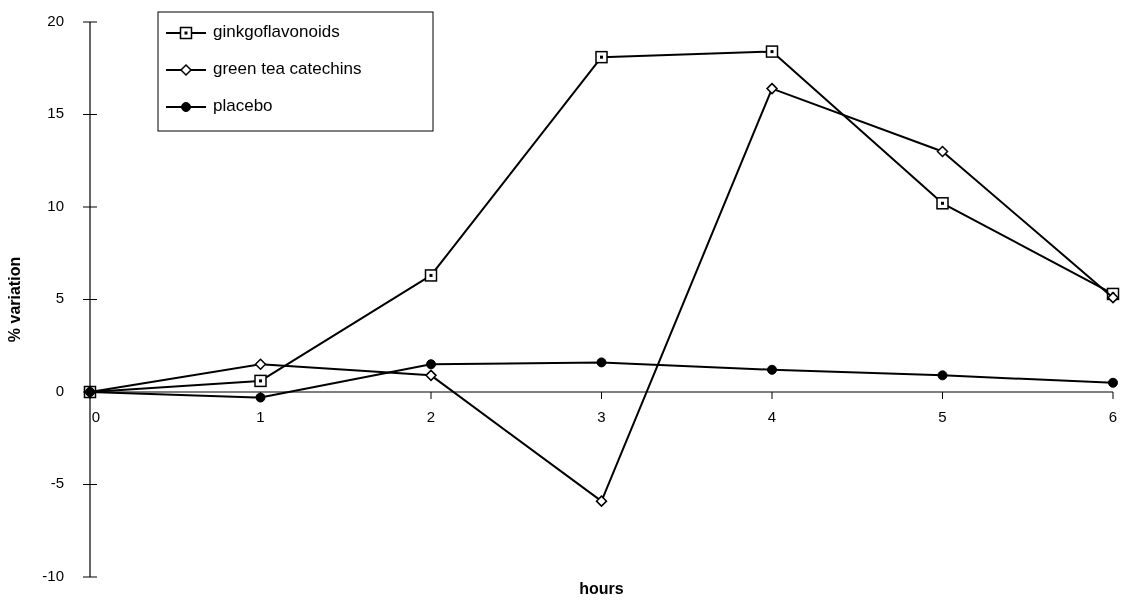  What do you see at coordinates (59, 298) in the screenshot?
I see `y-tick-label: 5` at bounding box center [59, 298].